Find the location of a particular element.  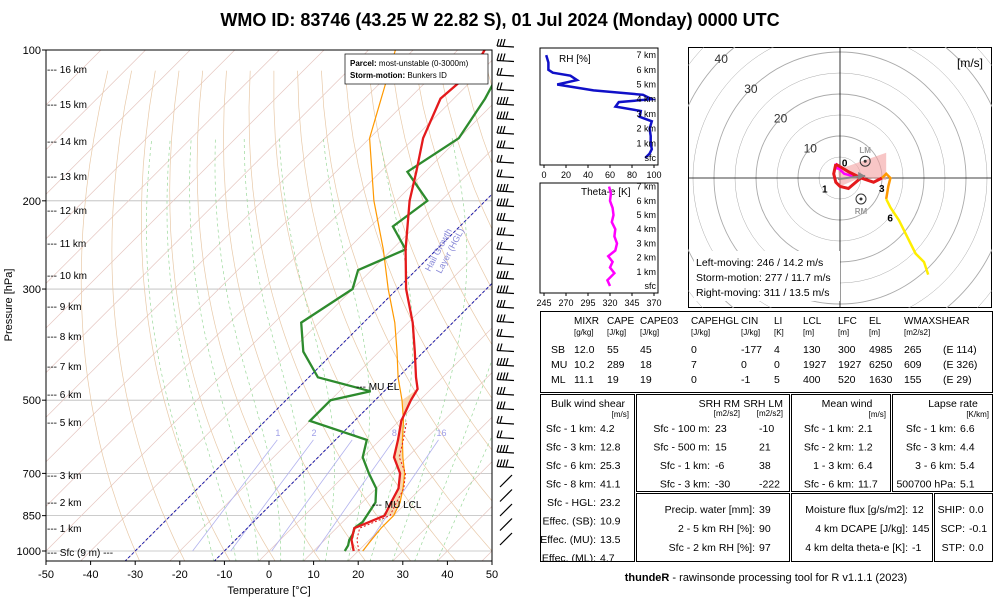

bunkers-label: RM is located at coordinates (861, 211).